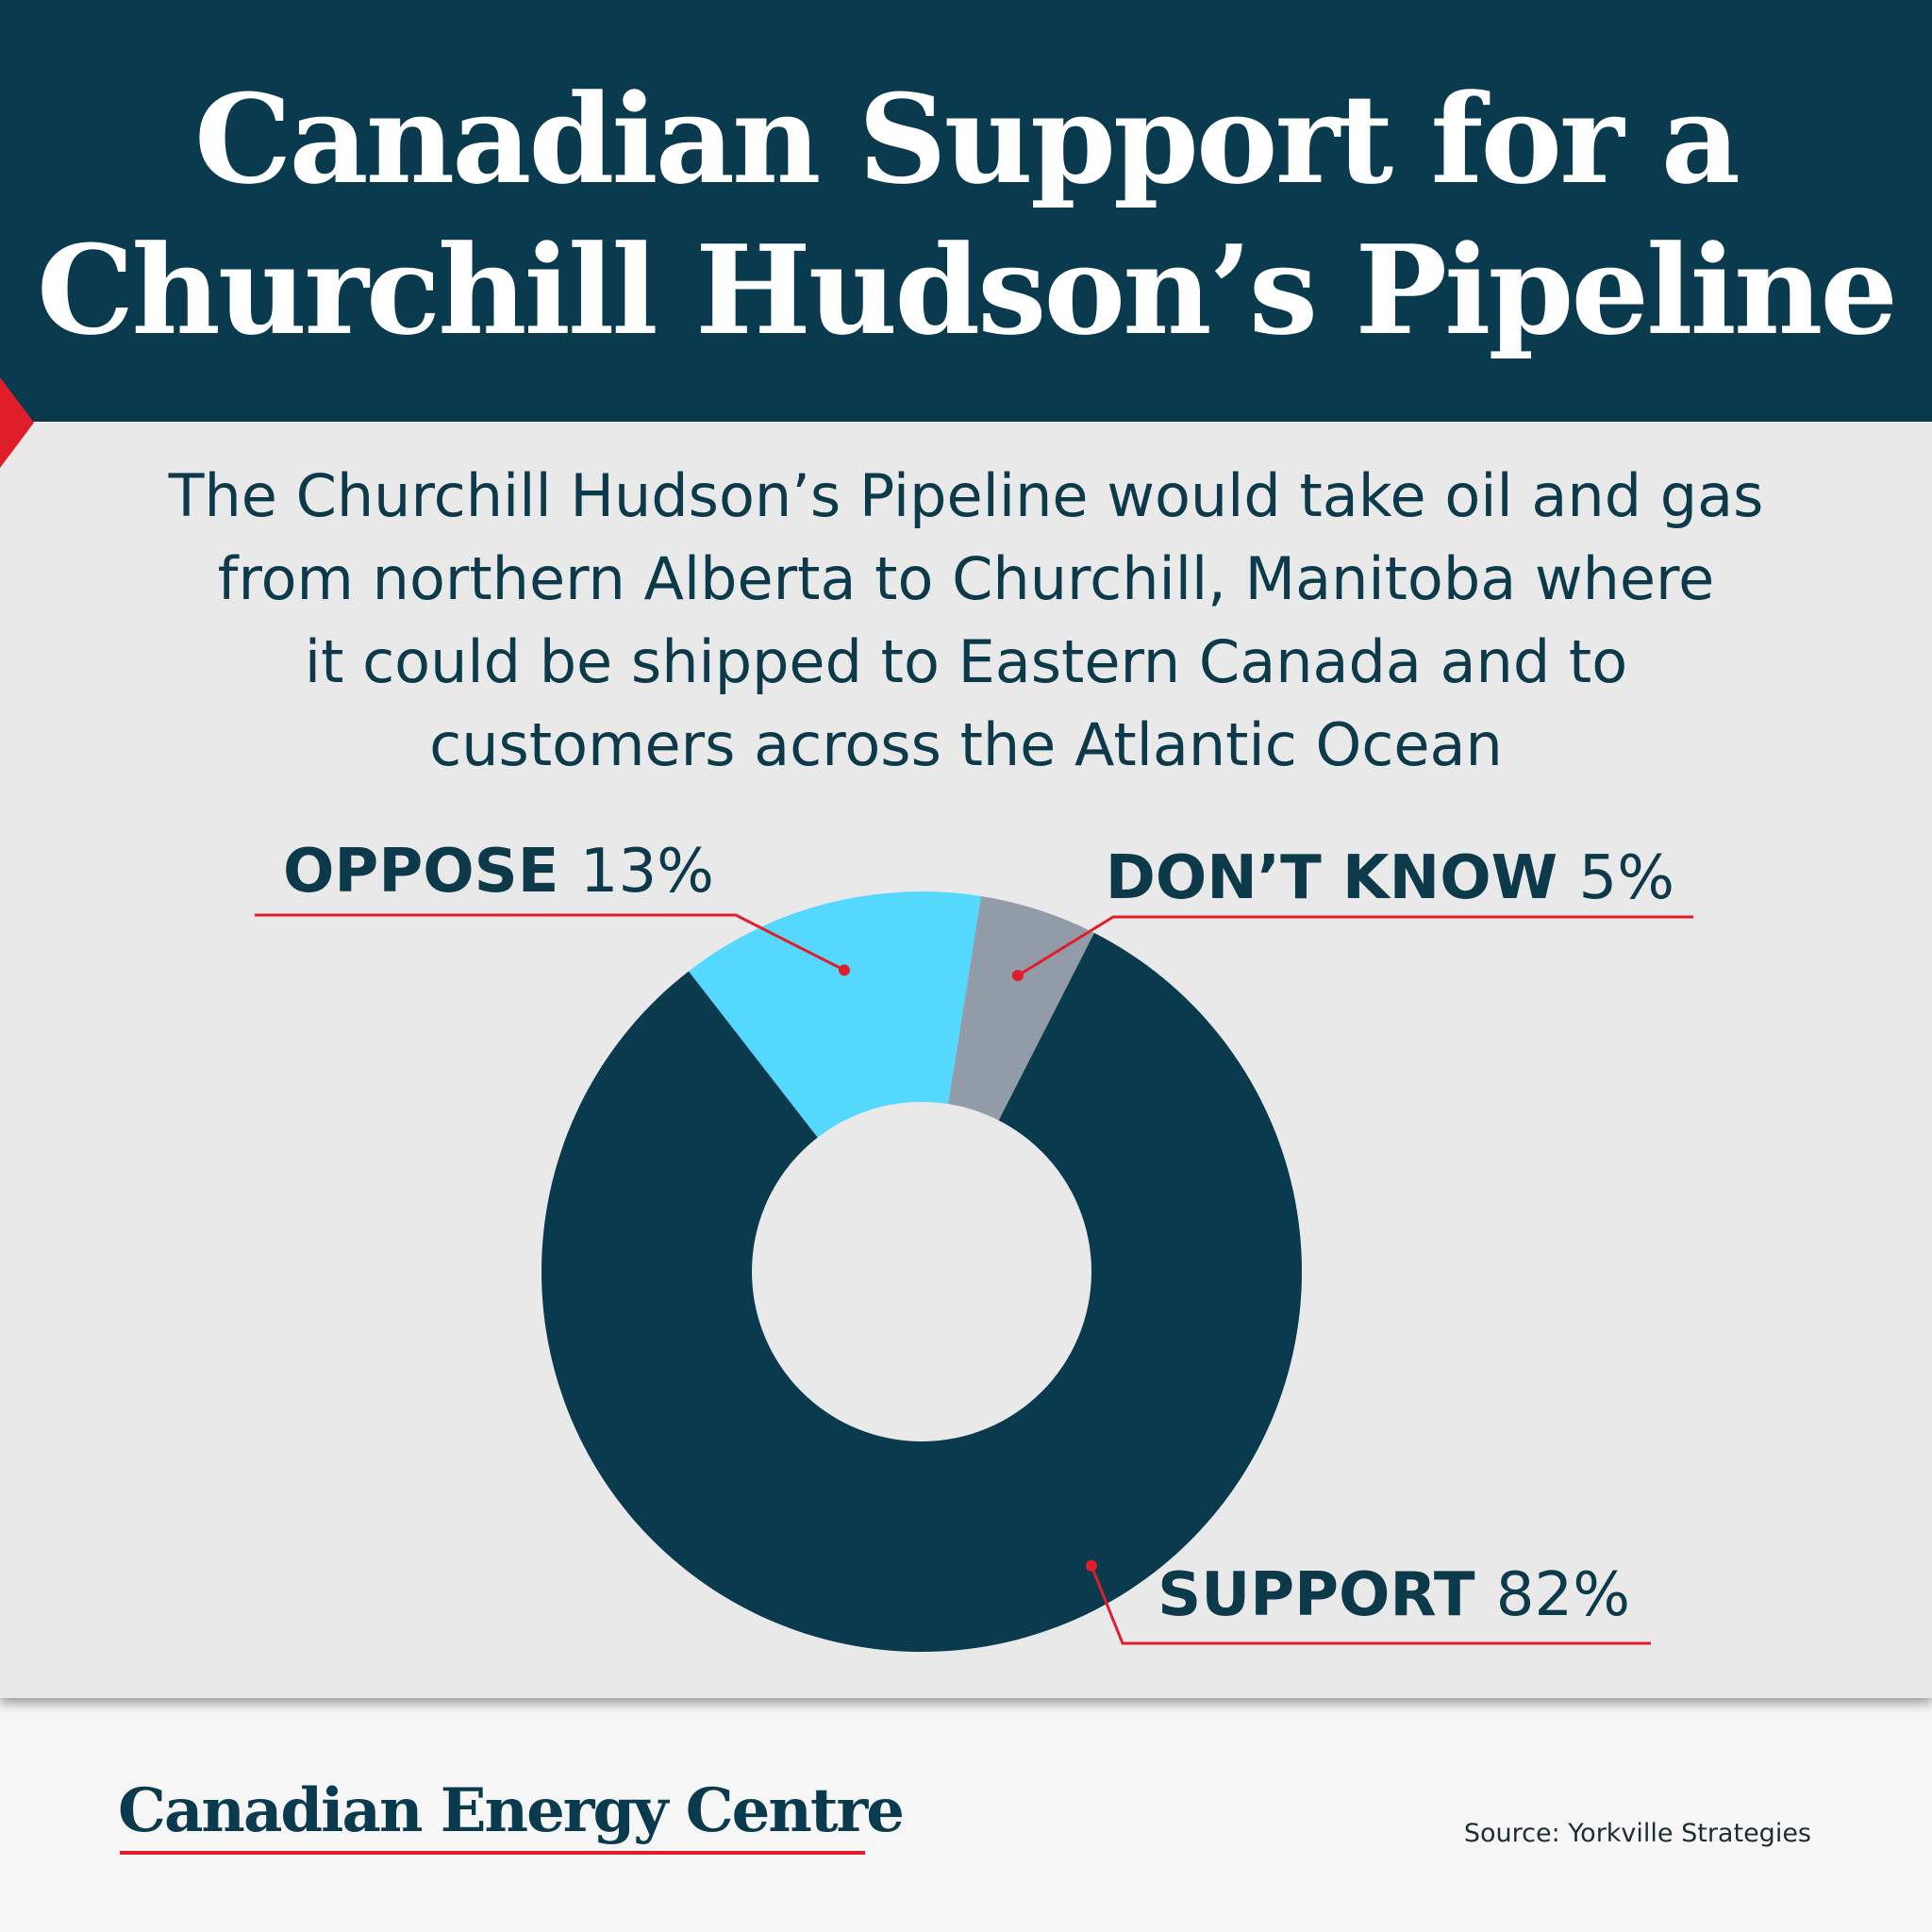 The height and width of the screenshot is (1932, 1932). What do you see at coordinates (966, 745) in the screenshot?
I see `description-line-4: customers across the Atlantic Ocean` at bounding box center [966, 745].